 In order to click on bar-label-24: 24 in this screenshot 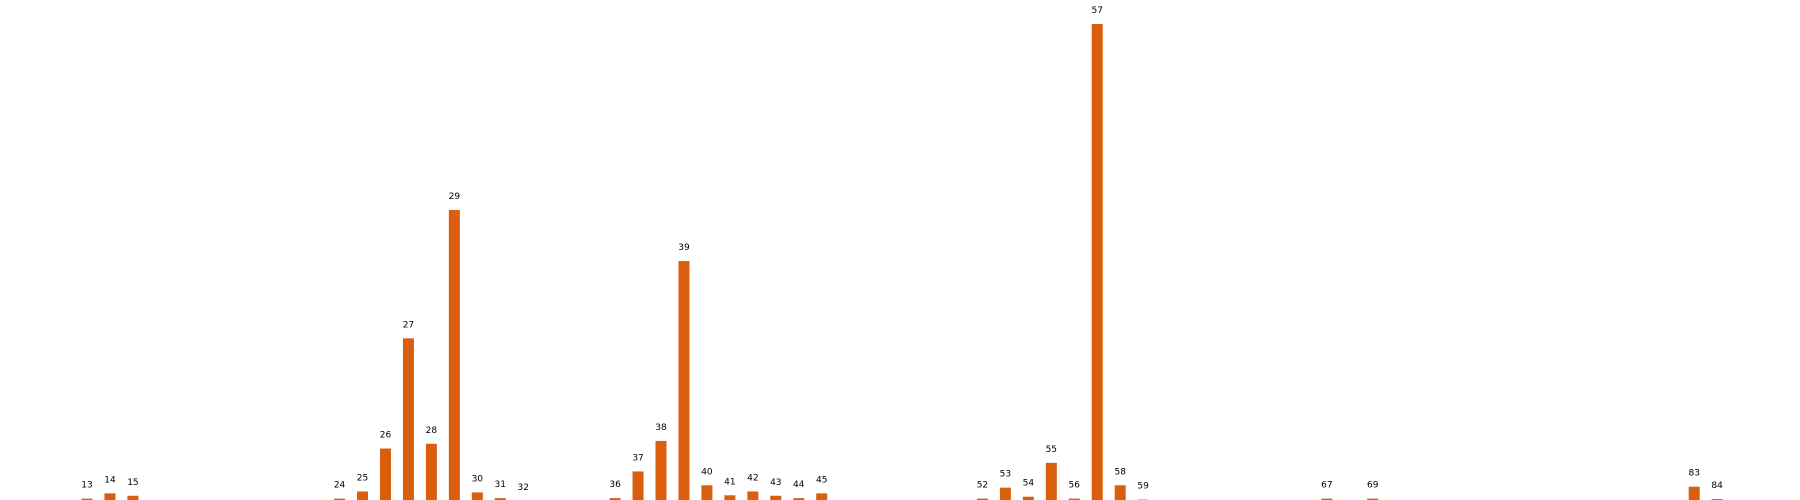, I will do `click(340, 486)`.